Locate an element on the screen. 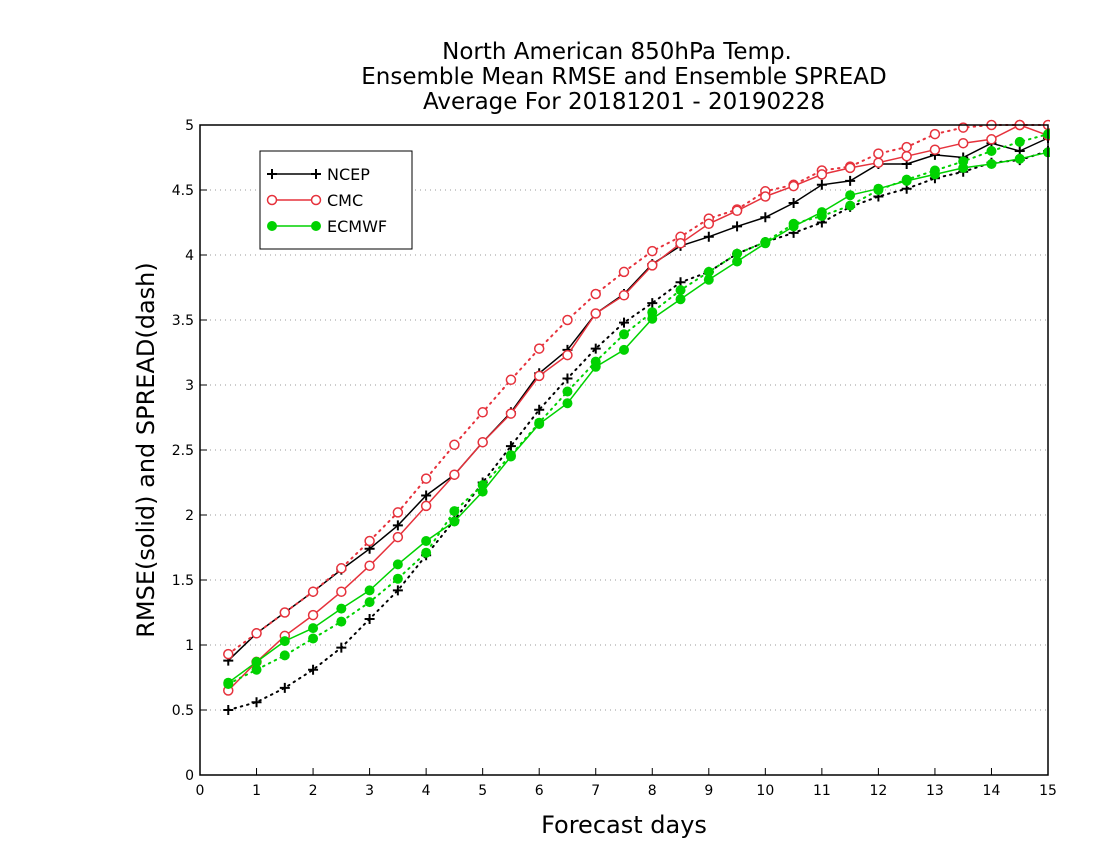 Image resolution: width=1100 pixels, height=850 pixels. title-line-2: Ensemble Mean RMSE and Ensemble SPREAD is located at coordinates (623, 77).